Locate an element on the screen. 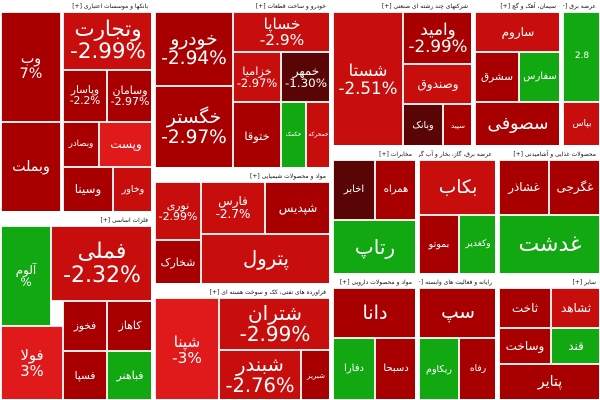  stock-change: 3% is located at coordinates (32, 371).